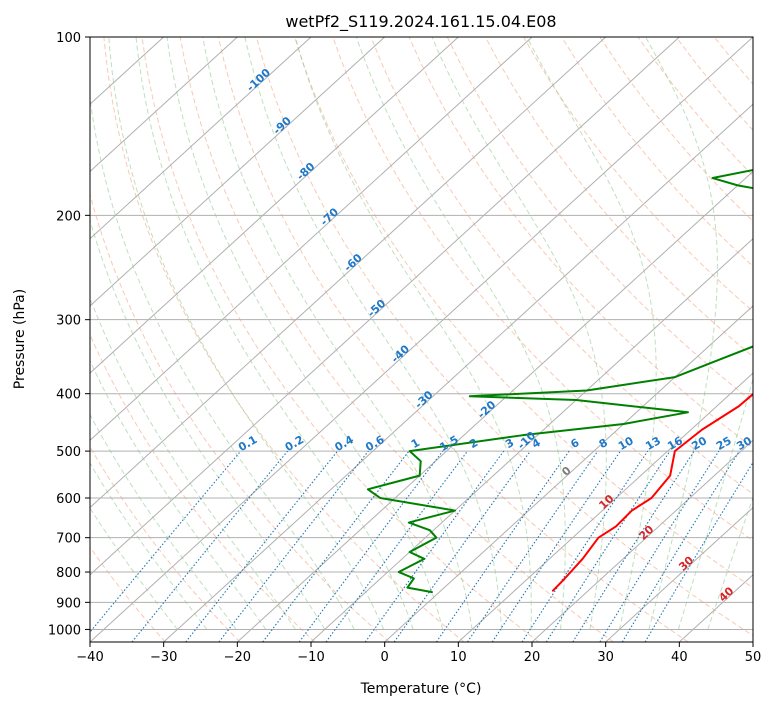 Image resolution: width=775 pixels, height=708 pixels. I want to click on x-tick-label: −10, so click(310, 657).